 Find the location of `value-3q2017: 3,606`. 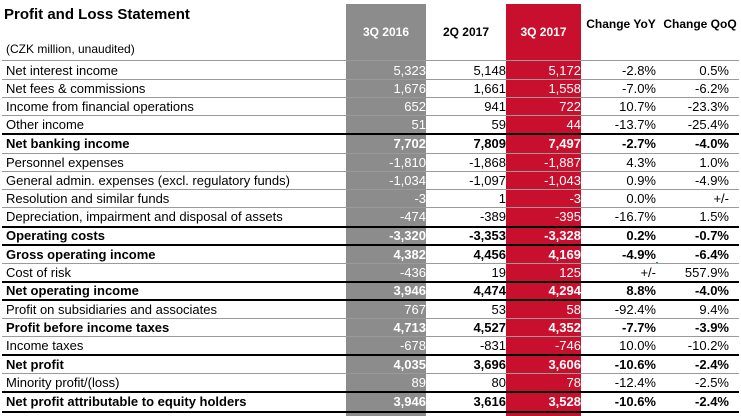

value-3q2017: 3,606 is located at coordinates (564, 364).